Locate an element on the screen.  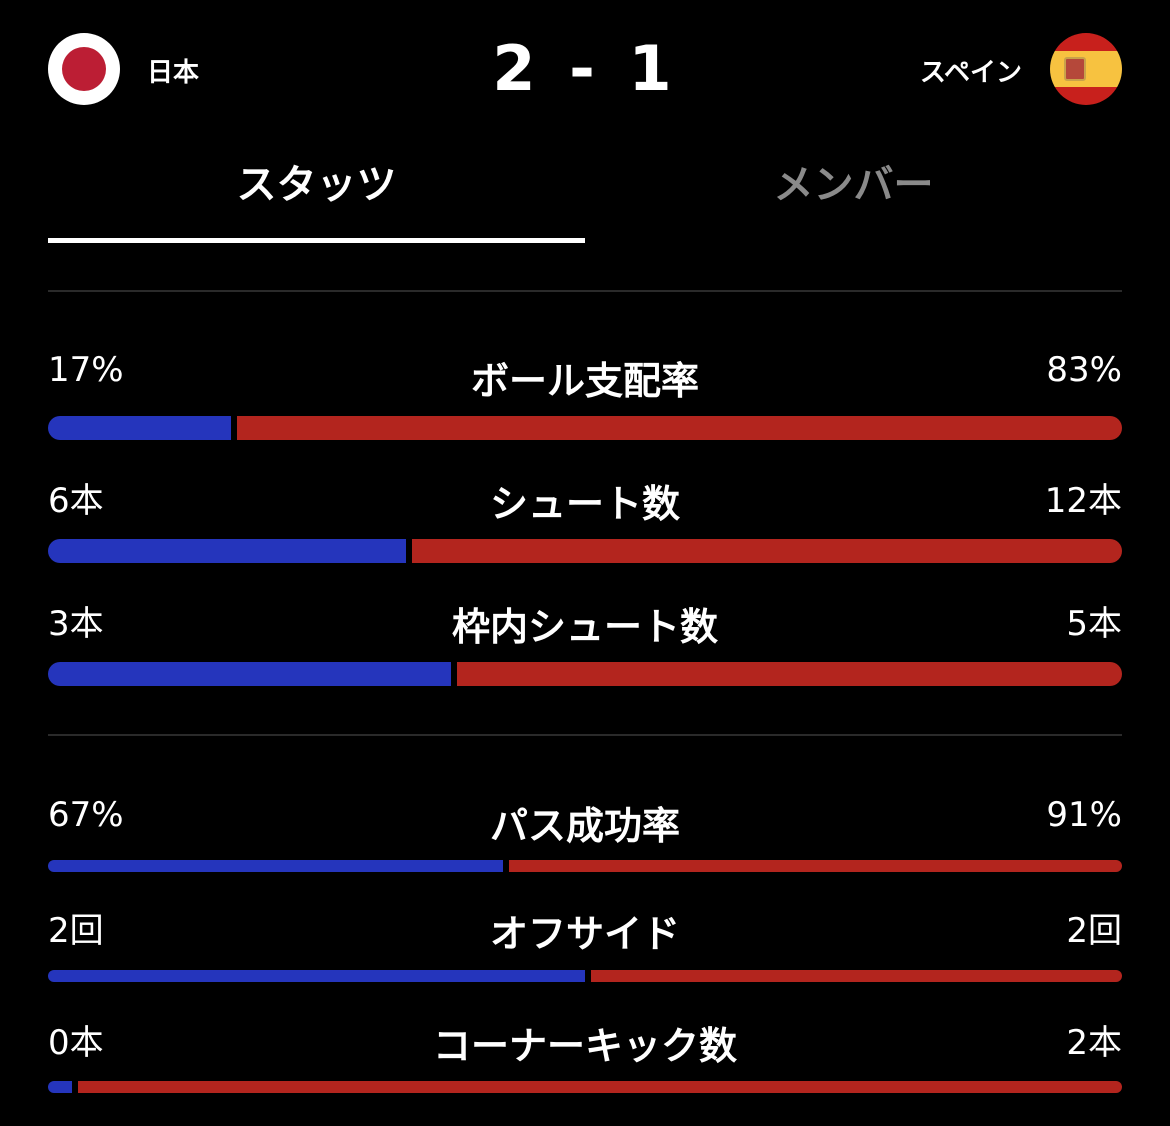
stat-row: 3本 枠内シュート数 5本 is located at coordinates (585, 626).